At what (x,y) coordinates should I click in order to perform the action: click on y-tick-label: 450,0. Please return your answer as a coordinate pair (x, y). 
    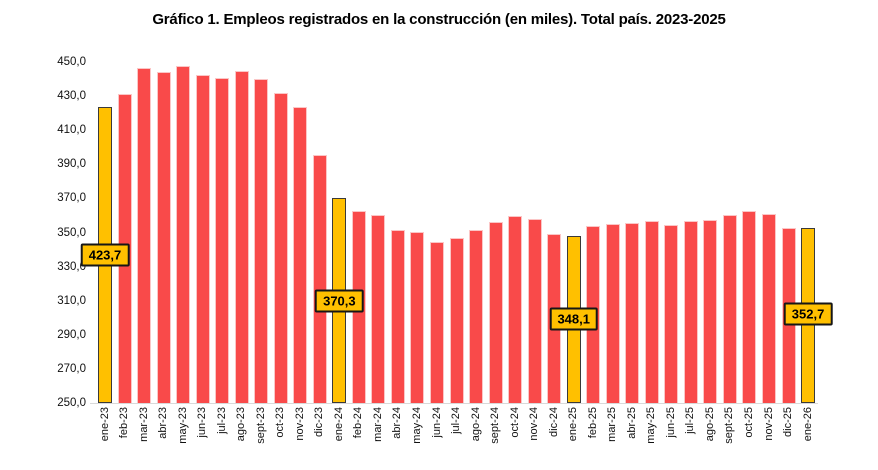
    Looking at the image, I should click on (71, 62).